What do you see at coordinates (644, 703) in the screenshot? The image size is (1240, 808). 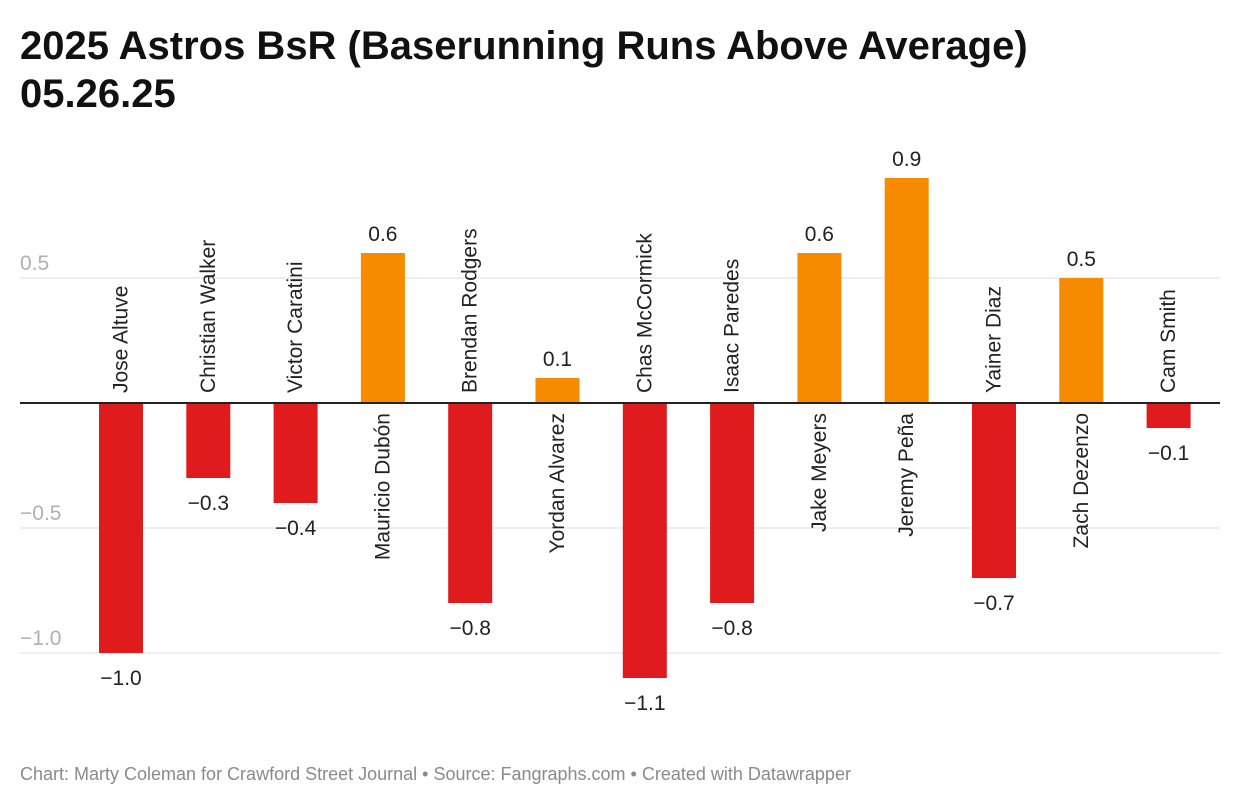 I see `value-label: −1.1` at bounding box center [644, 703].